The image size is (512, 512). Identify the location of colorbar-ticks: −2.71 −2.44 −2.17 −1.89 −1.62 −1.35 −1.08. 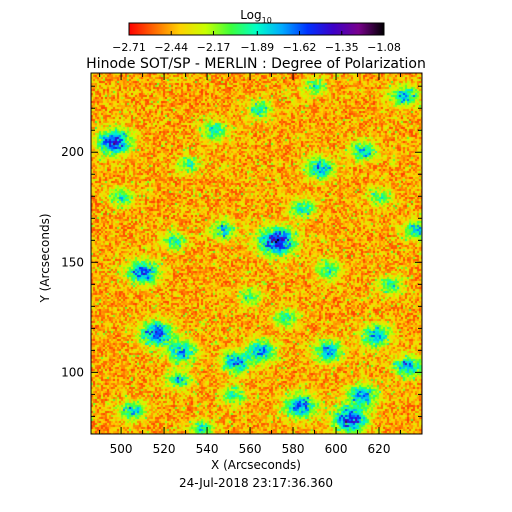
(256, 42).